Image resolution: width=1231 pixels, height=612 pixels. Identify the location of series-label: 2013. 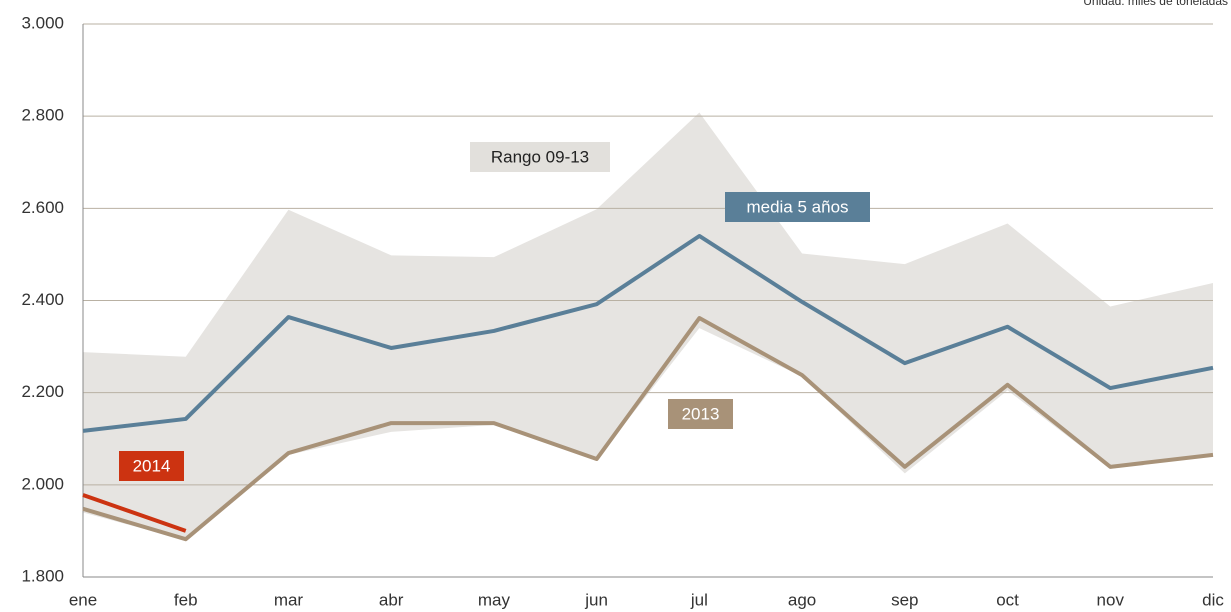
(701, 413).